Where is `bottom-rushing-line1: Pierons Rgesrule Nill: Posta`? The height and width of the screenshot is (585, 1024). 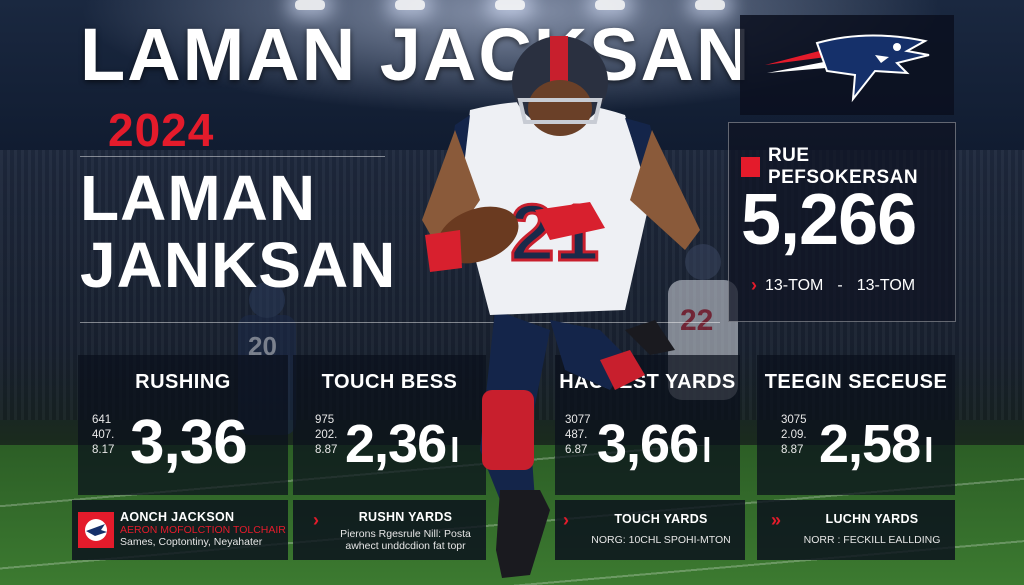 bottom-rushing-line1: Pierons Rgesrule Nill: Posta is located at coordinates (405, 534).